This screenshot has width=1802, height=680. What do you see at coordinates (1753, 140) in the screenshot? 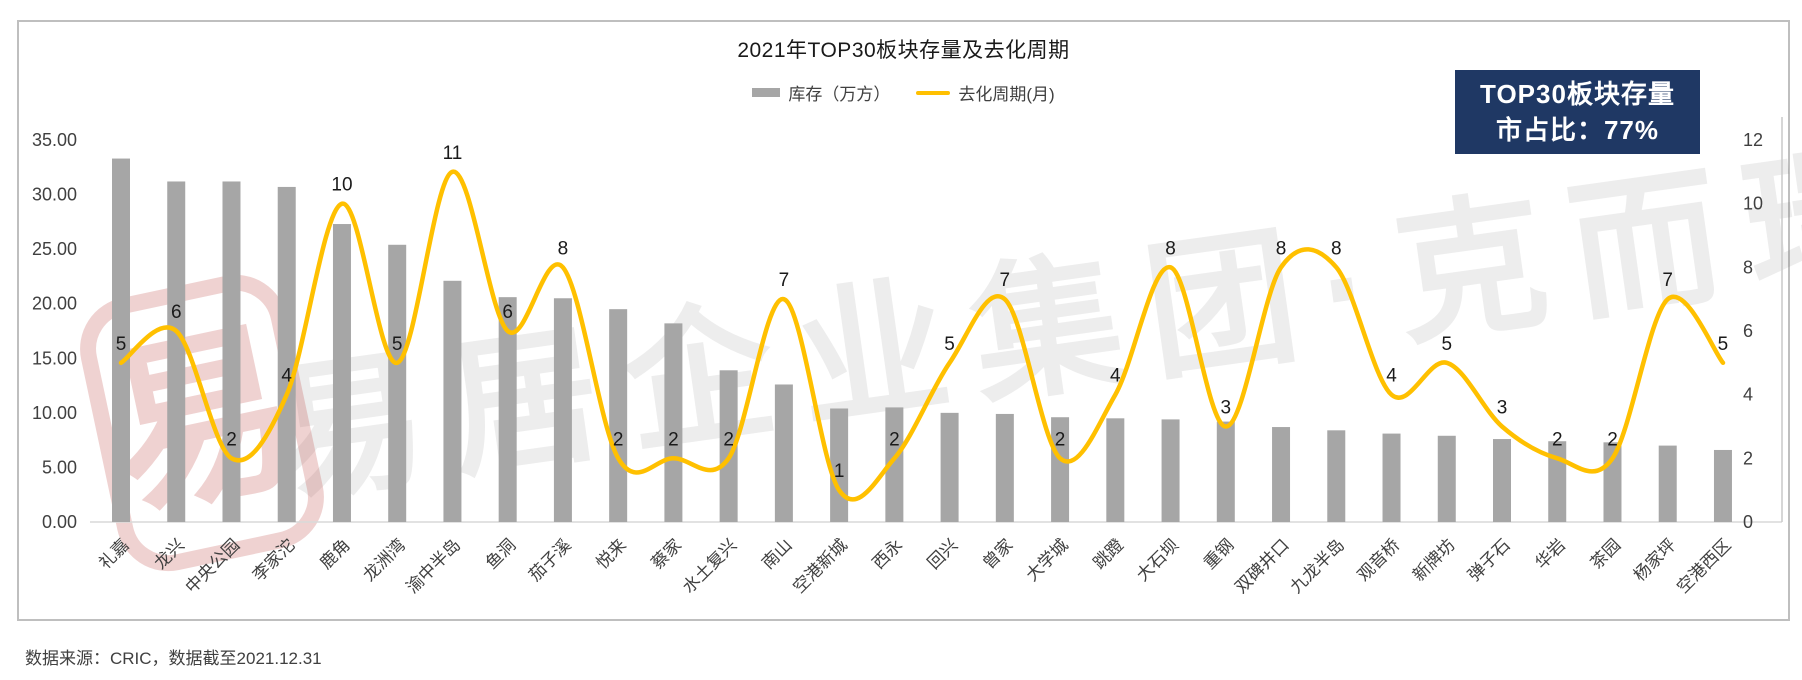
I see `right-axis-tick-label: 12` at bounding box center [1753, 140].